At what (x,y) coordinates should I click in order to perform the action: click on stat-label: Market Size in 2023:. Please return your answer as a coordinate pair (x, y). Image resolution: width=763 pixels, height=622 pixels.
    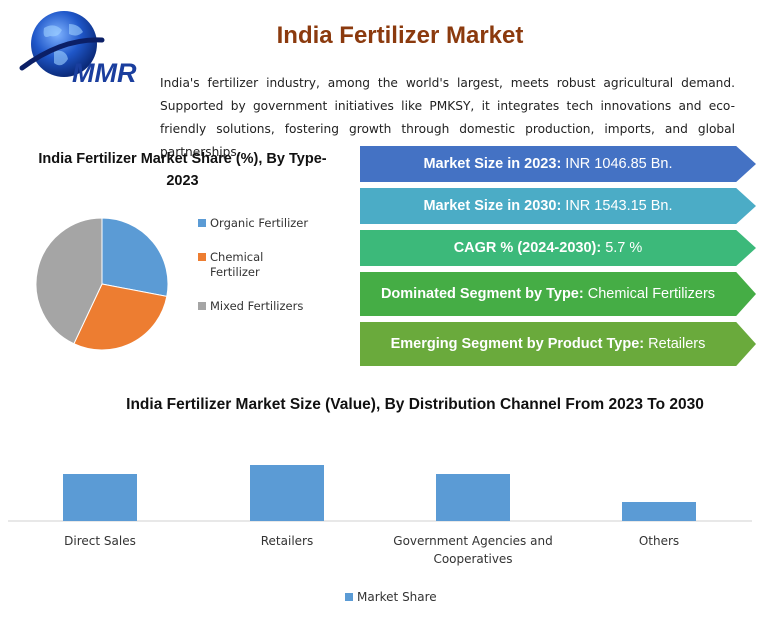
    Looking at the image, I should click on (492, 164).